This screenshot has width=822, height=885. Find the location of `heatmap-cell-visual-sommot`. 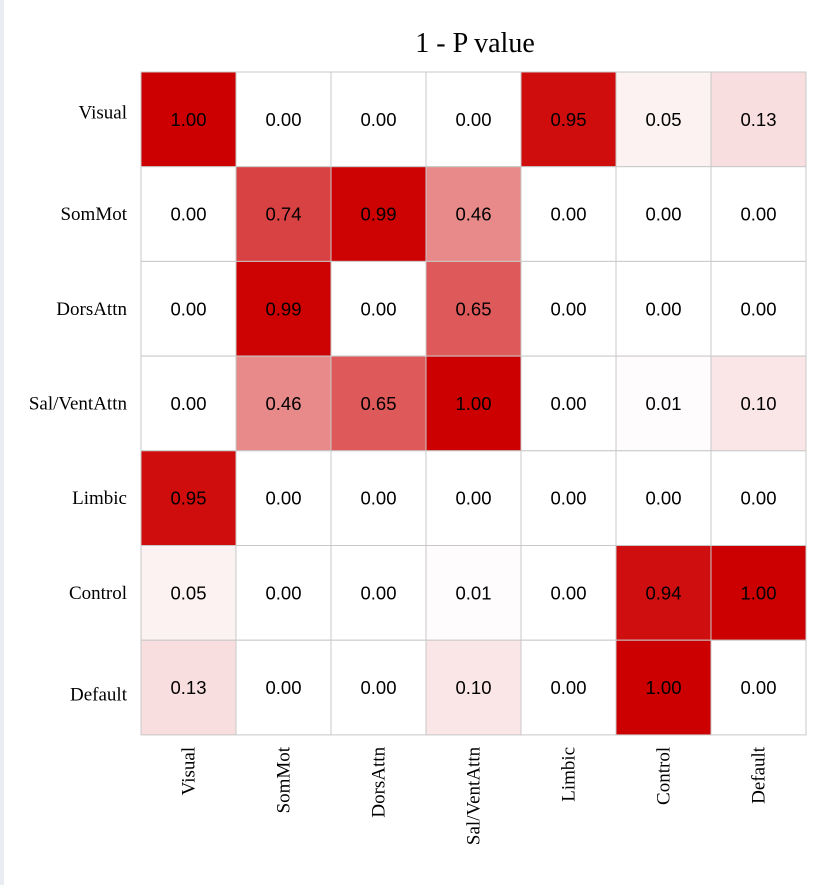

heatmap-cell-visual-sommot is located at coordinates (283, 119).